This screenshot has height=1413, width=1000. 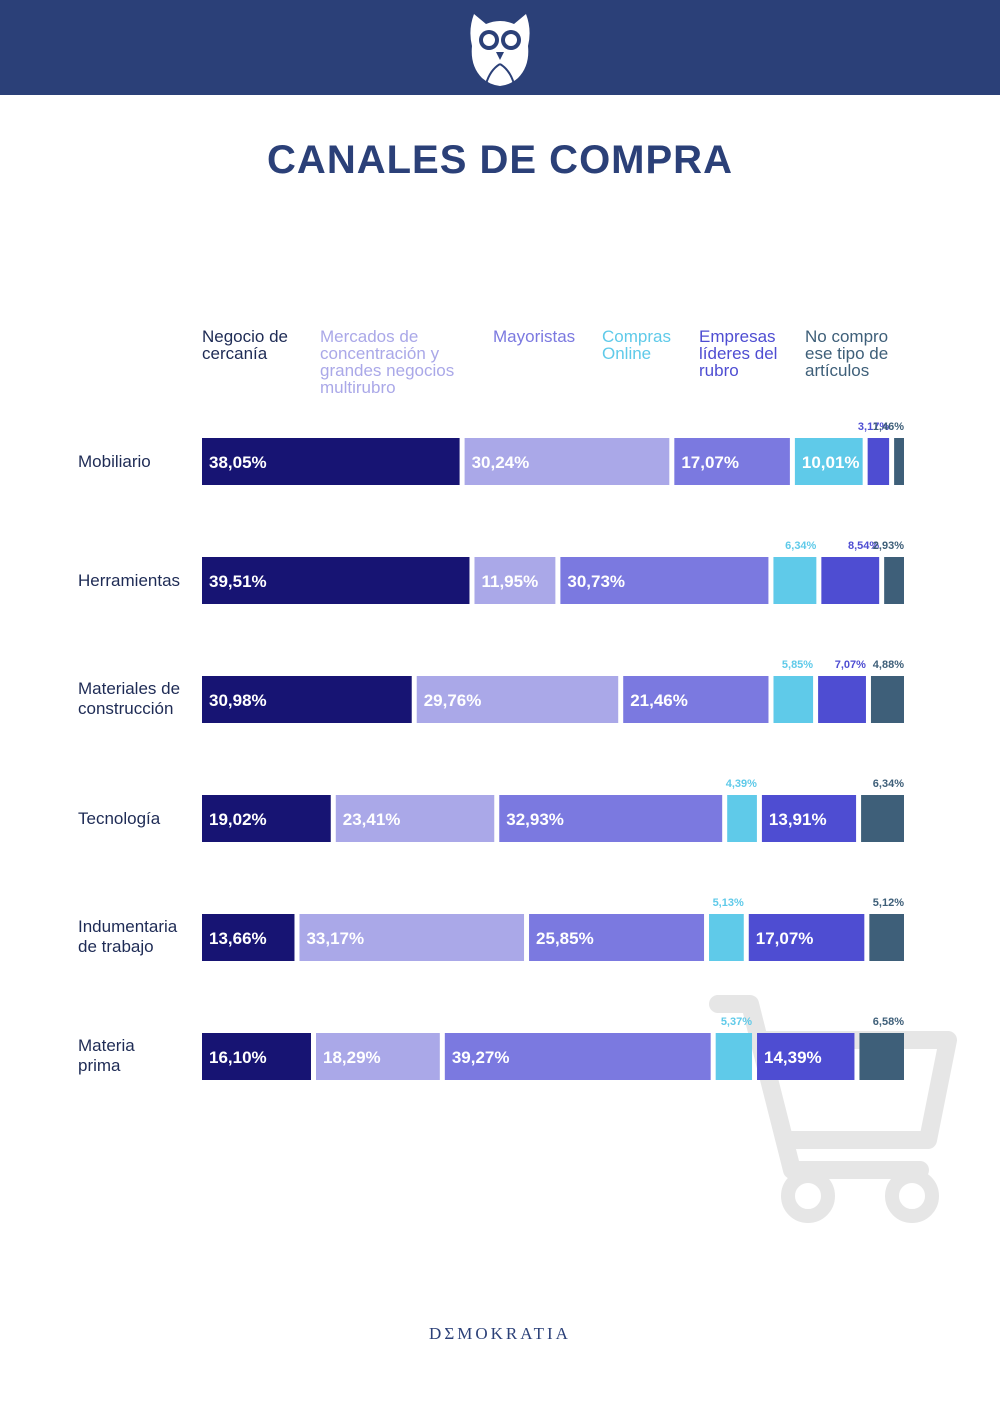 What do you see at coordinates (534, 336) in the screenshot?
I see `legend-item: Mayoristas` at bounding box center [534, 336].